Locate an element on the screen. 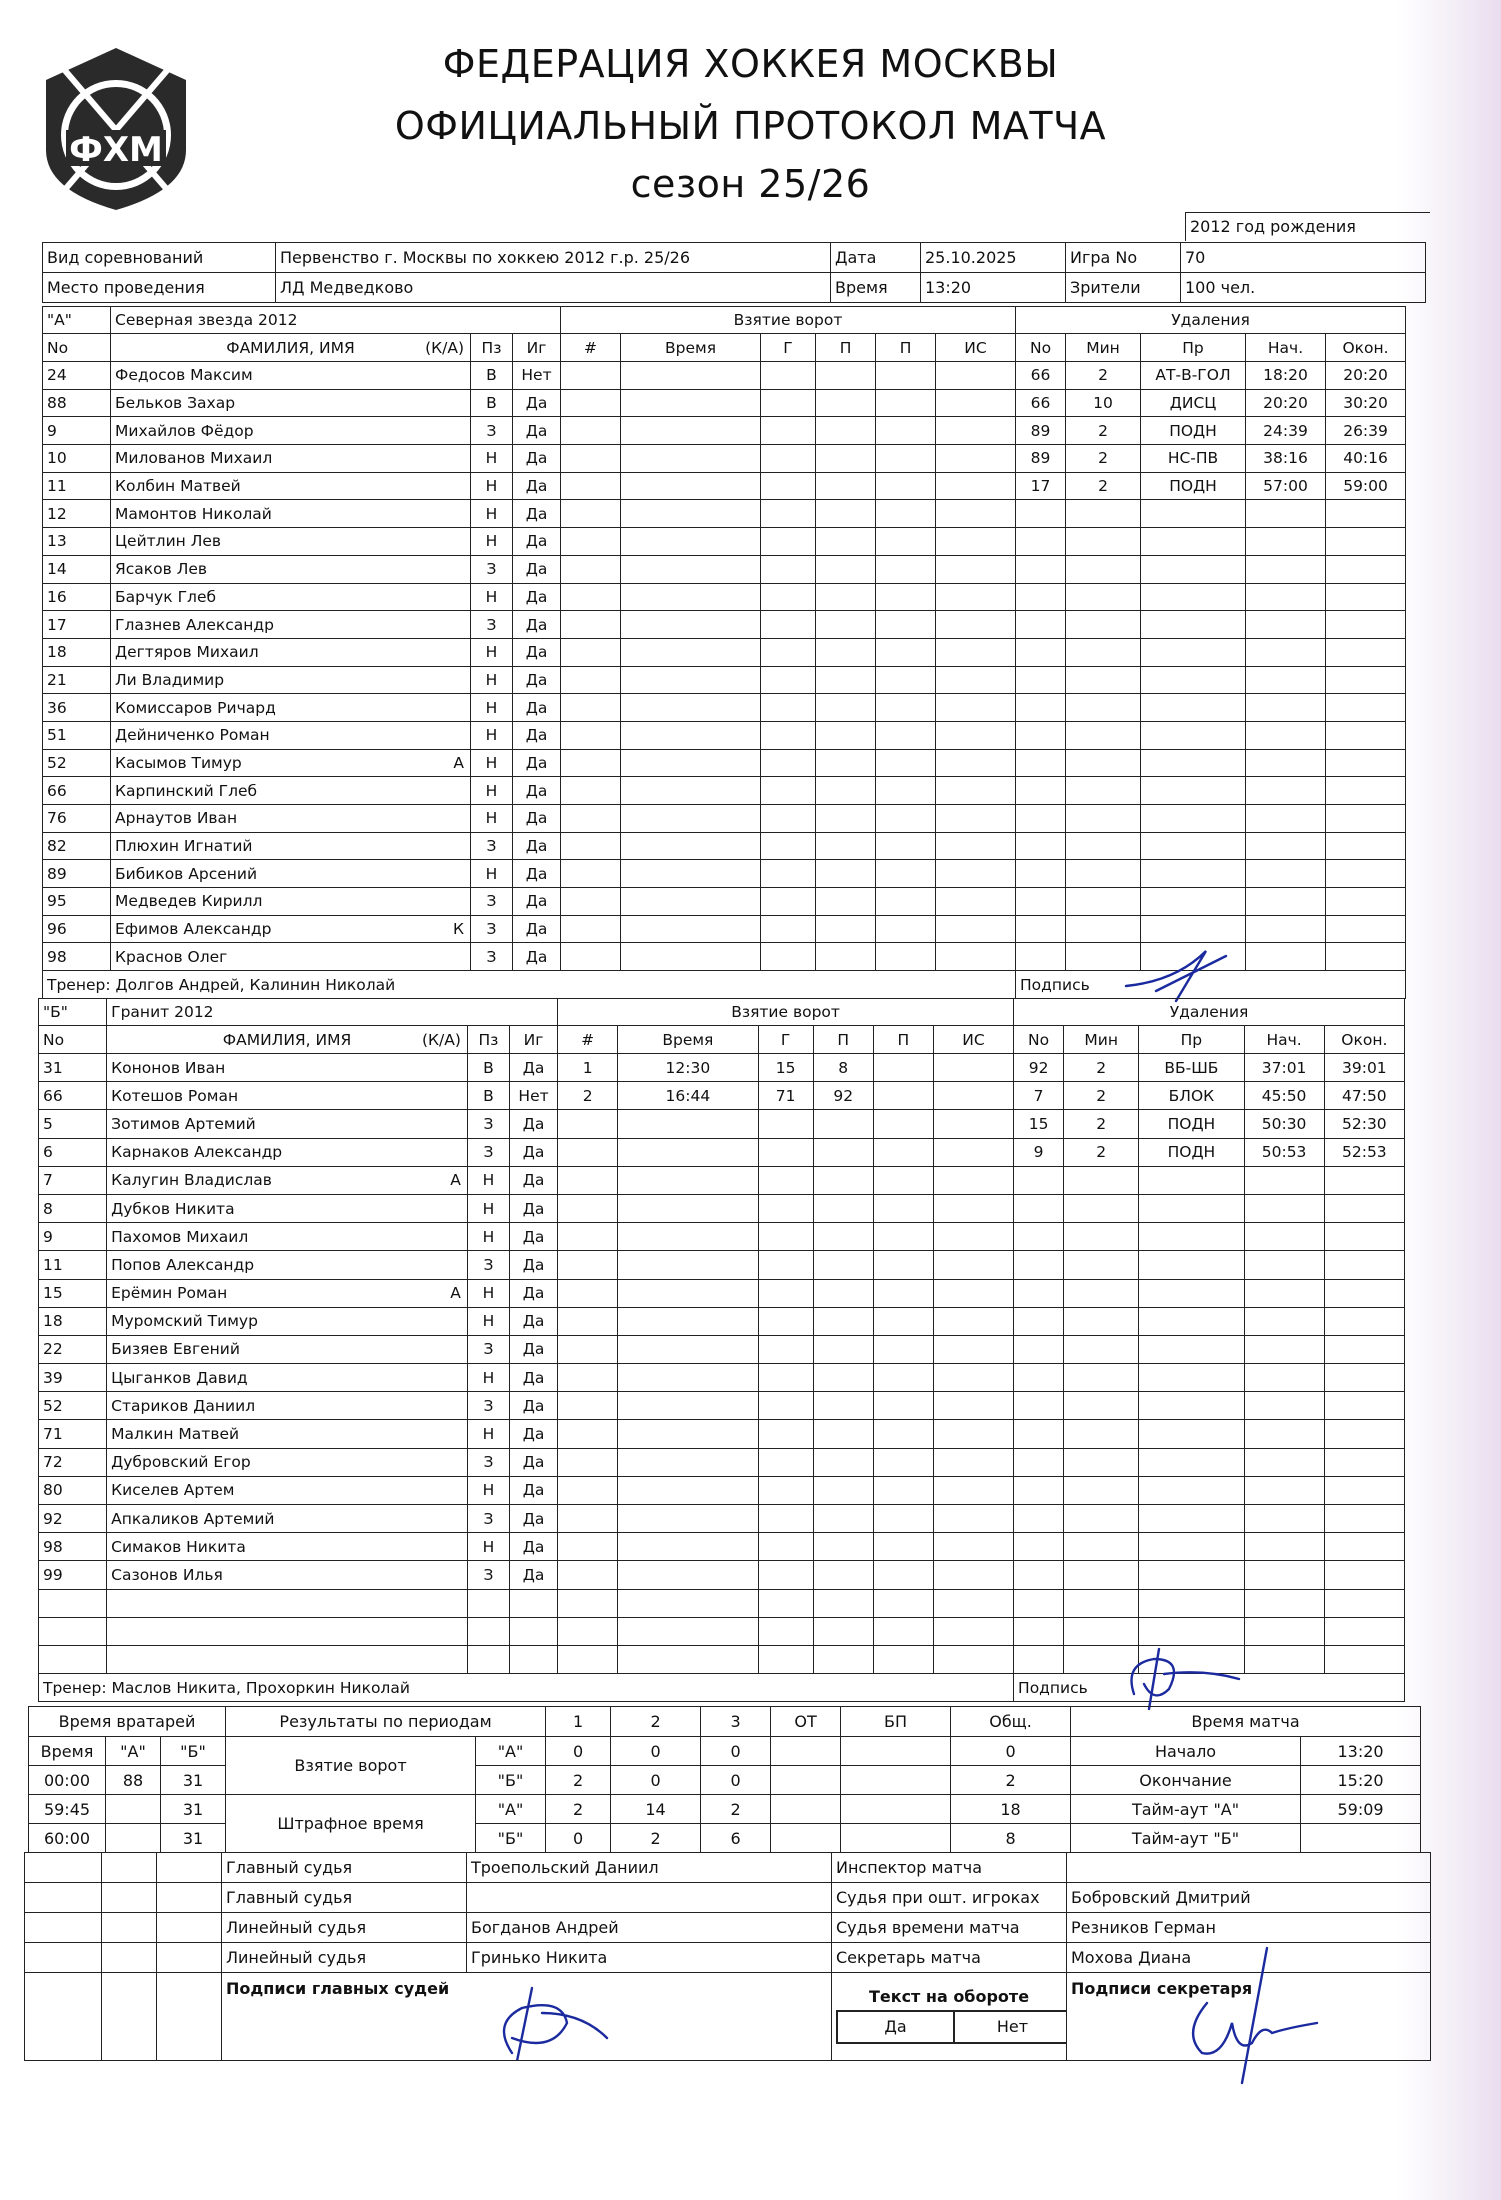 Image resolution: width=1501 pixels, height=2200 pixels. reverse-text-yes: Да is located at coordinates (896, 2027).